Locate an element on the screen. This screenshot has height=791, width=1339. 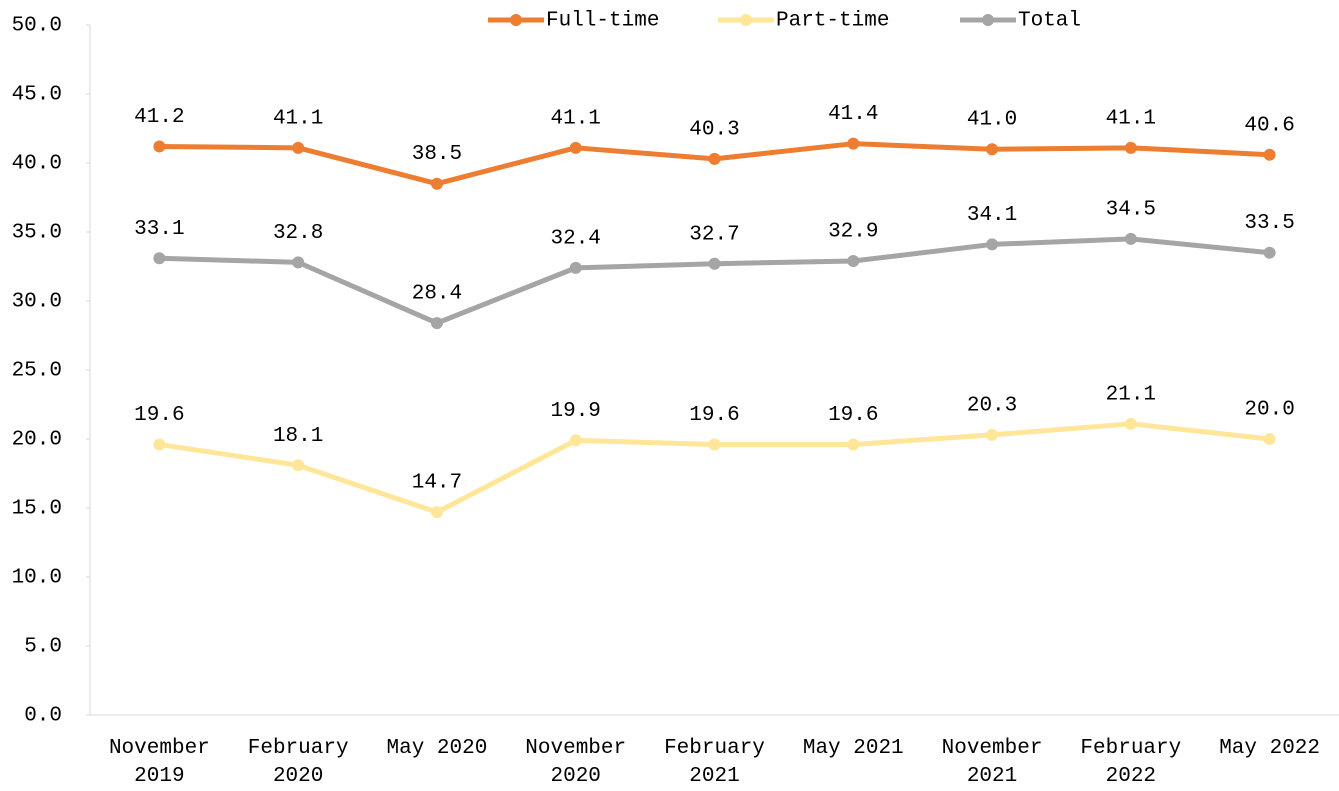
data-label: 32.9 is located at coordinates (853, 232).